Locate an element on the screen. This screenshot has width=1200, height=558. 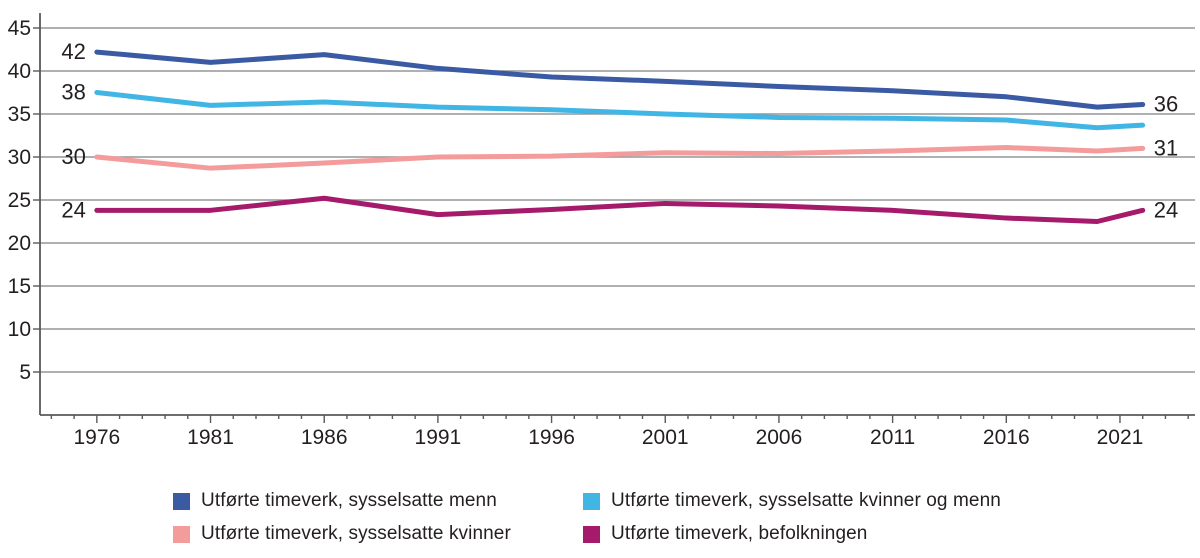
y-tick-label: 40 is located at coordinates (19, 71).